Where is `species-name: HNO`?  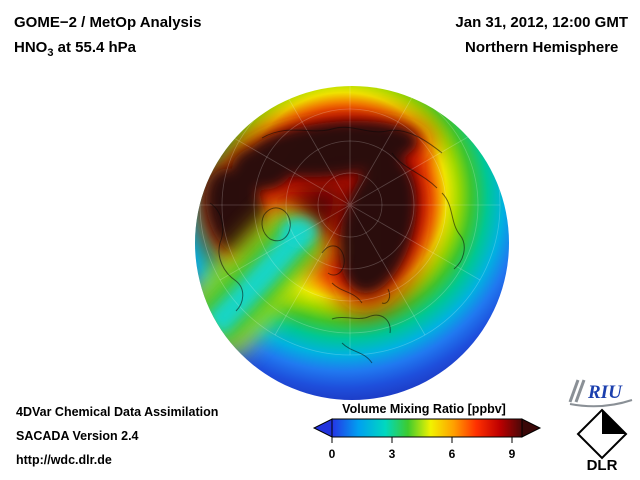 species-name: HNO is located at coordinates (31, 47).